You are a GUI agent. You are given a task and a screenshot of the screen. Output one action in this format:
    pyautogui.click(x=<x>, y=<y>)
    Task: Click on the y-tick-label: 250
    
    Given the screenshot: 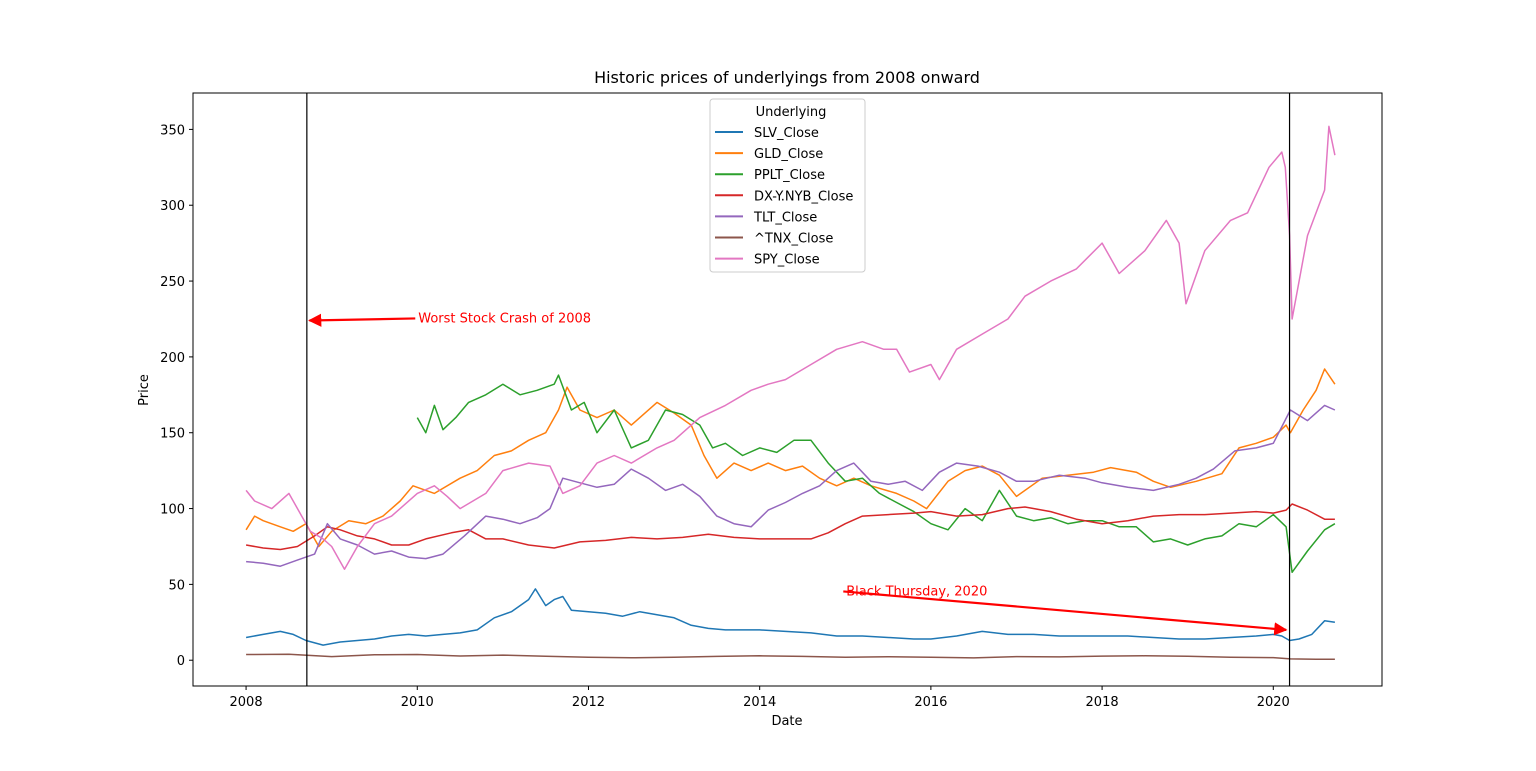 What is the action you would take?
    pyautogui.click(x=172, y=282)
    